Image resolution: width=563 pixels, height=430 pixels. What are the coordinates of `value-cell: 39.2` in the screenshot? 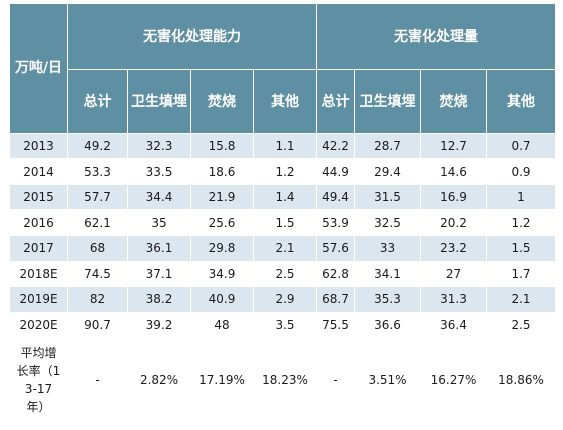 It's located at (159, 325).